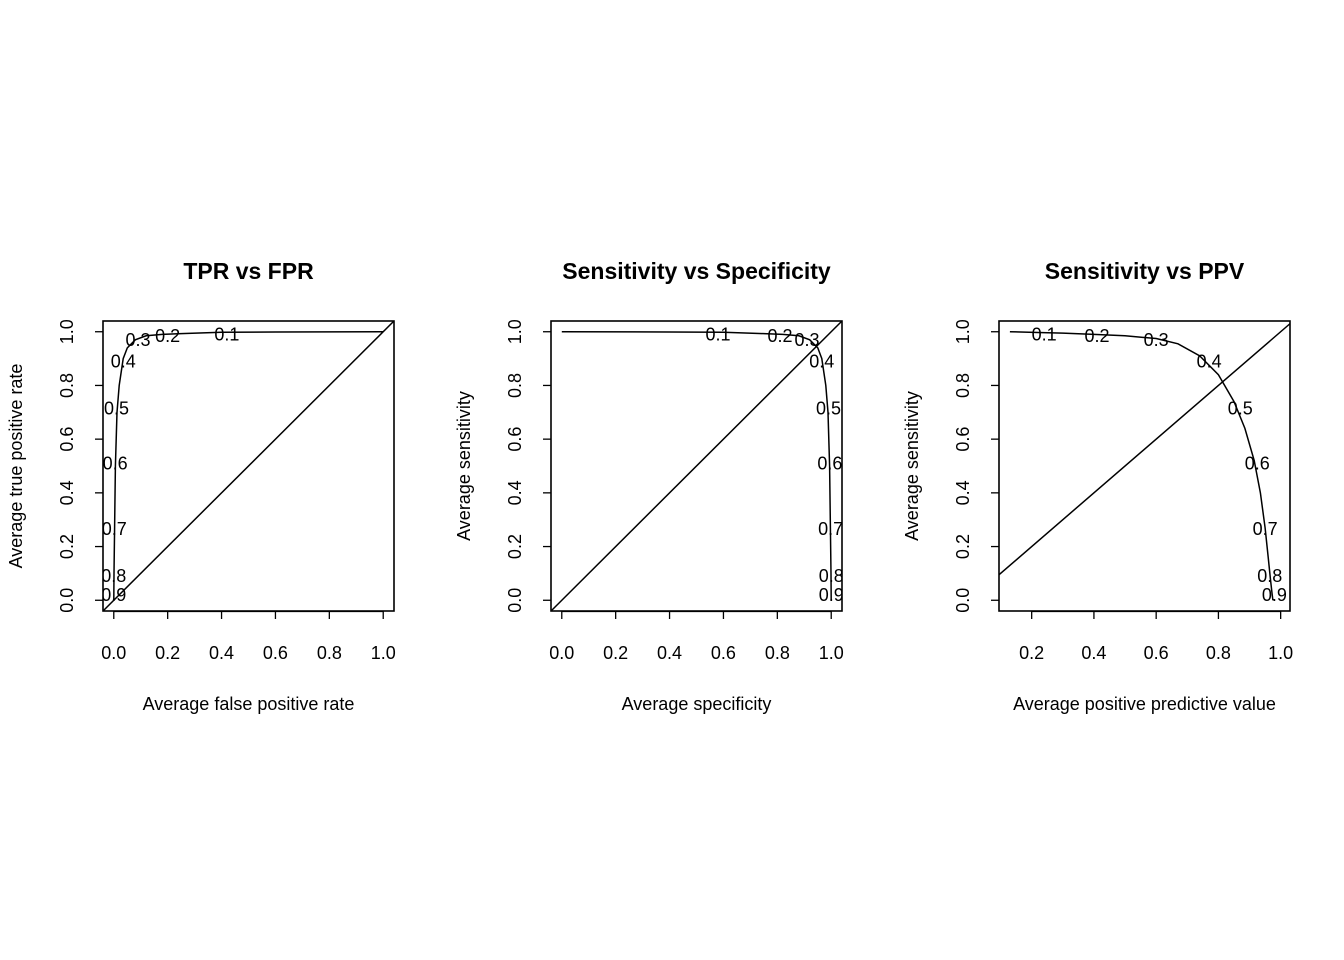 The width and height of the screenshot is (1344, 960). Describe the element at coordinates (249, 704) in the screenshot. I see `x-axis-label: Average false positive rate` at that location.